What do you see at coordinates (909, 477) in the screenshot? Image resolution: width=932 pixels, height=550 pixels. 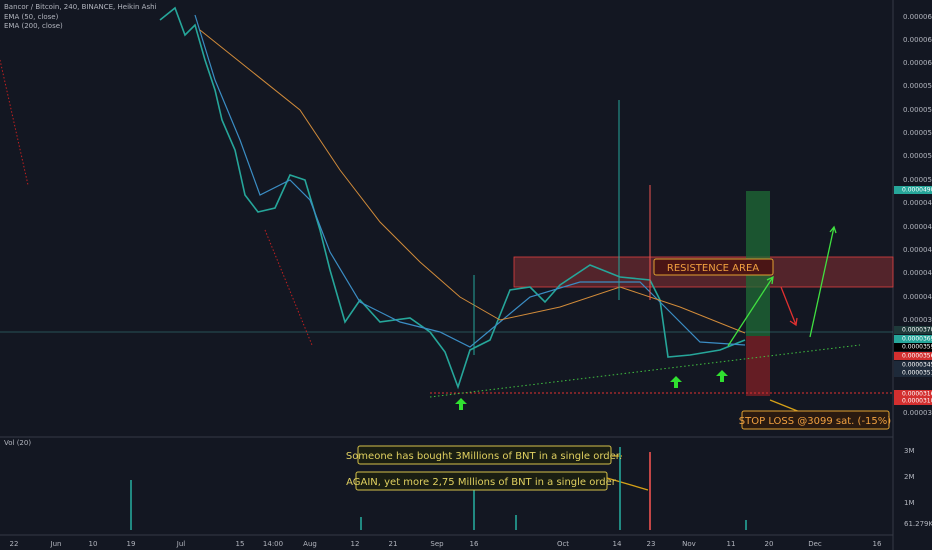 I see `volume-label: 2M` at bounding box center [909, 477].